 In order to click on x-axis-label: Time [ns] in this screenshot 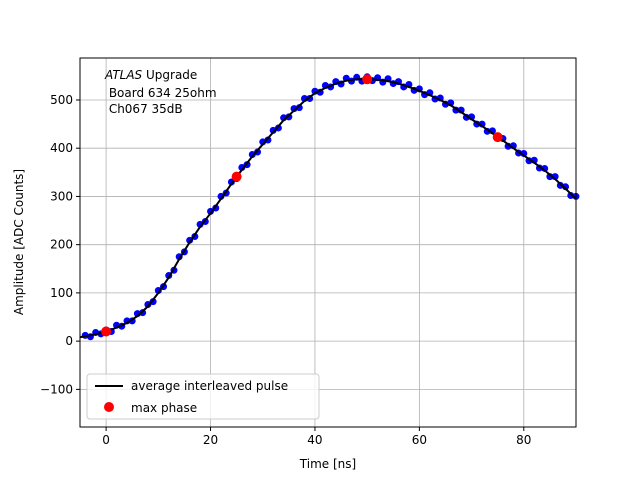, I will do `click(327, 464)`.